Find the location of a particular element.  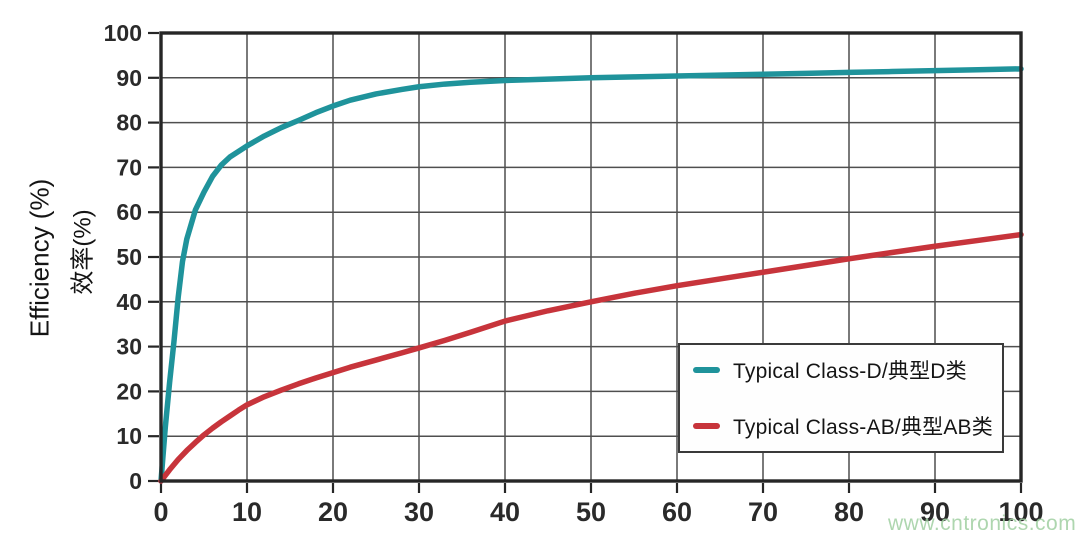

x-tick-label: 60 is located at coordinates (677, 512).